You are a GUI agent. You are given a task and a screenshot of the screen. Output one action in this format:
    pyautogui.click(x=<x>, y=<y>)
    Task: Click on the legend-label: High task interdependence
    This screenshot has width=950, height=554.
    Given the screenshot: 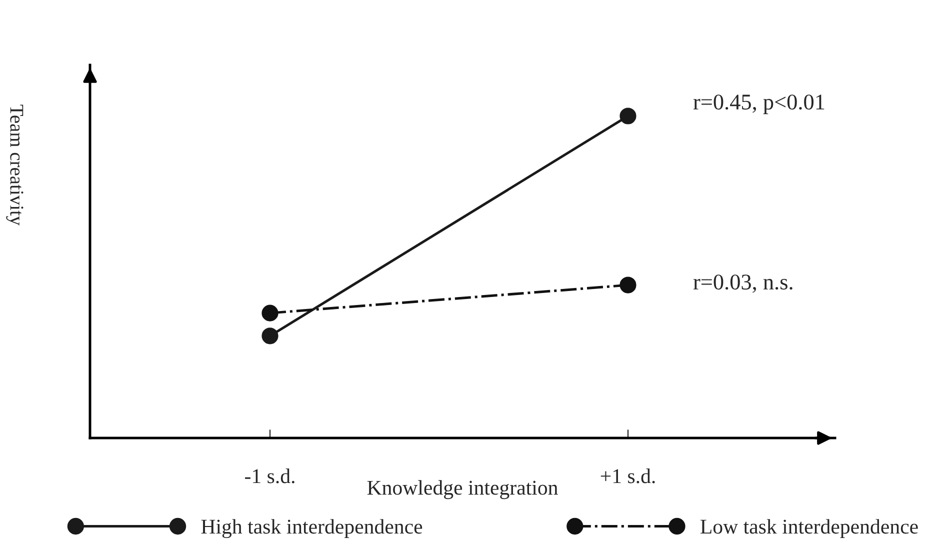 What is the action you would take?
    pyautogui.click(x=311, y=528)
    